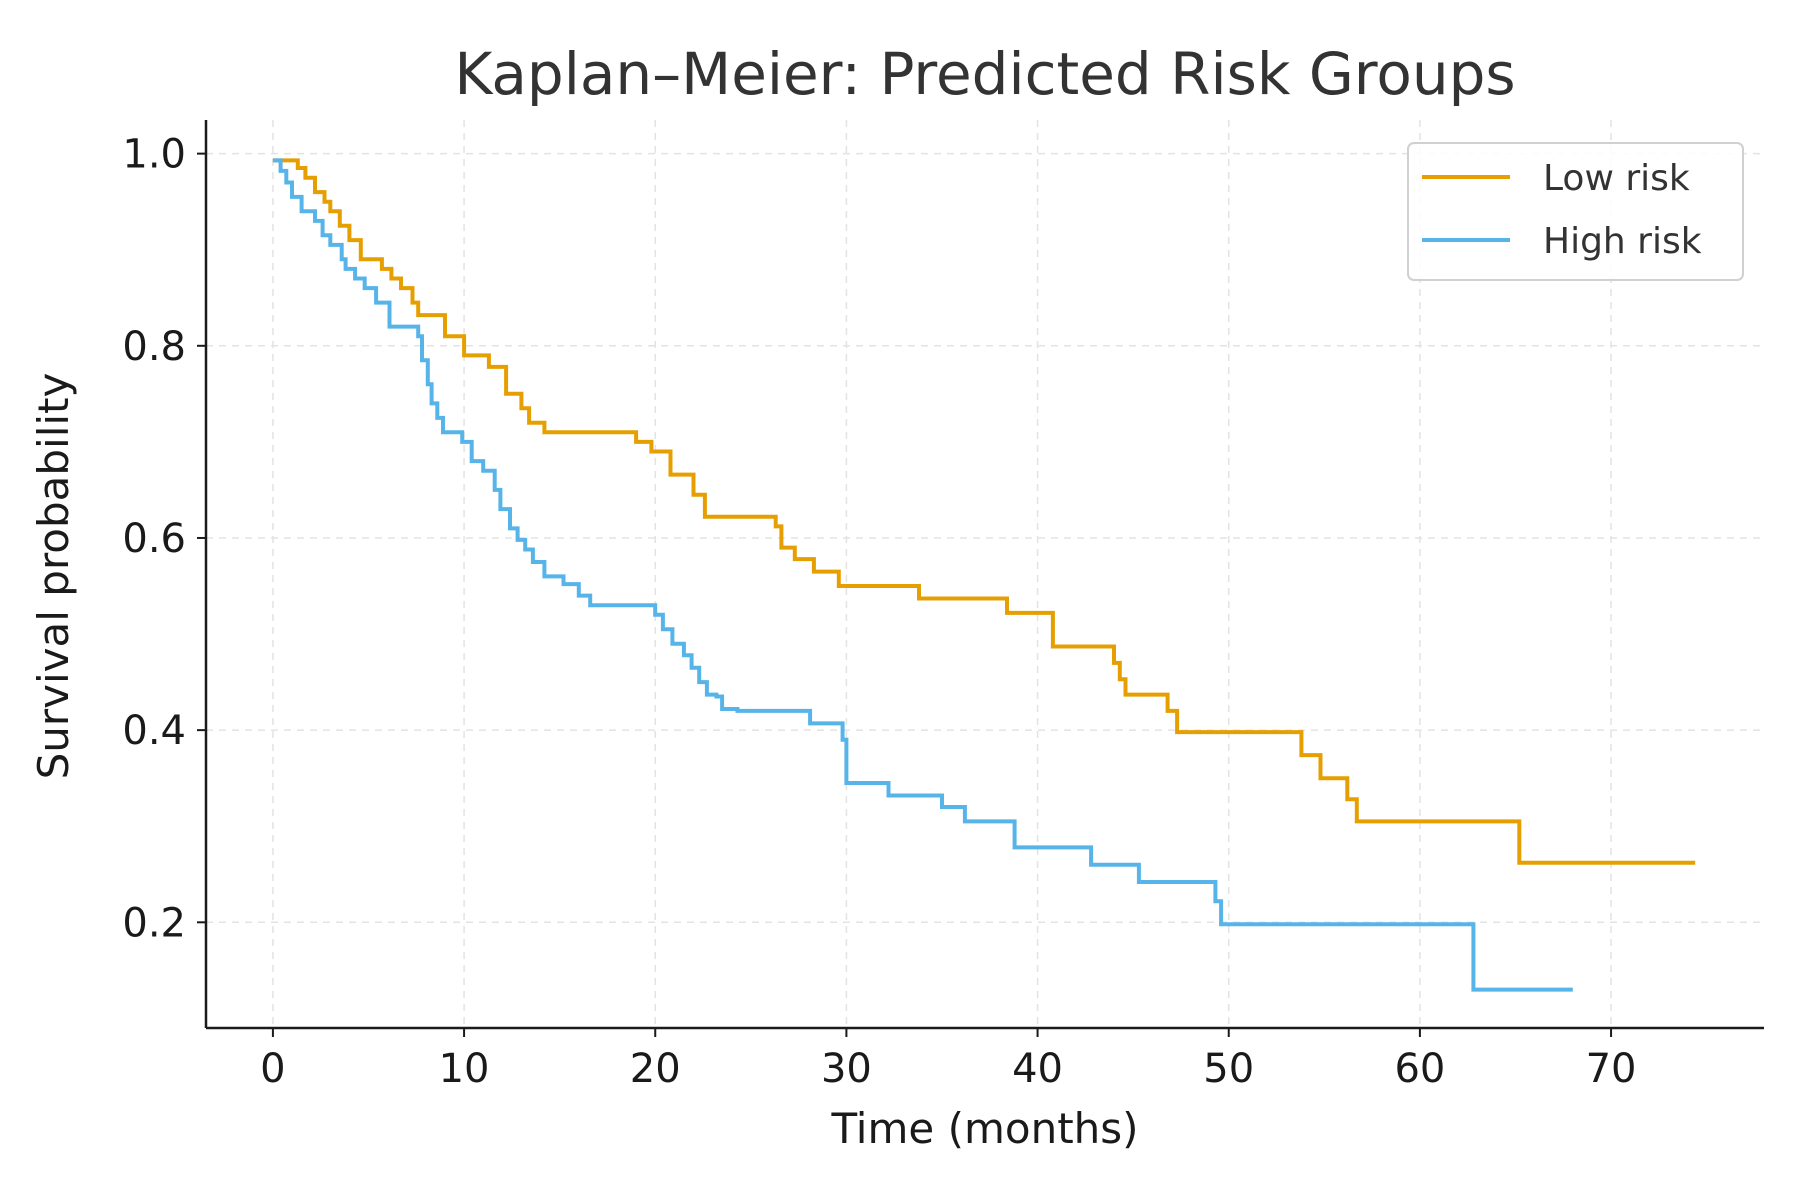 The image size is (1800, 1200). What do you see at coordinates (846, 1069) in the screenshot?
I see `x-tick-label: 30` at bounding box center [846, 1069].